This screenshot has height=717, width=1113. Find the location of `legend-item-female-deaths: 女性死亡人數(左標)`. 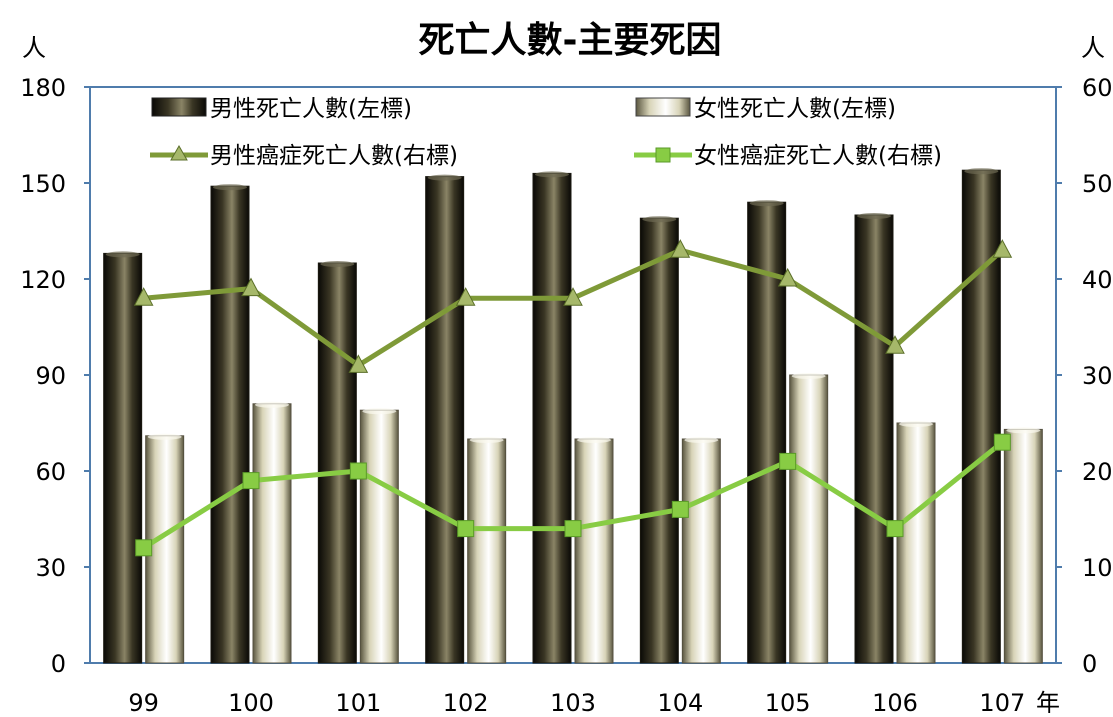

legend-item-female-deaths: 女性死亡人數(左標) is located at coordinates (765, 109).